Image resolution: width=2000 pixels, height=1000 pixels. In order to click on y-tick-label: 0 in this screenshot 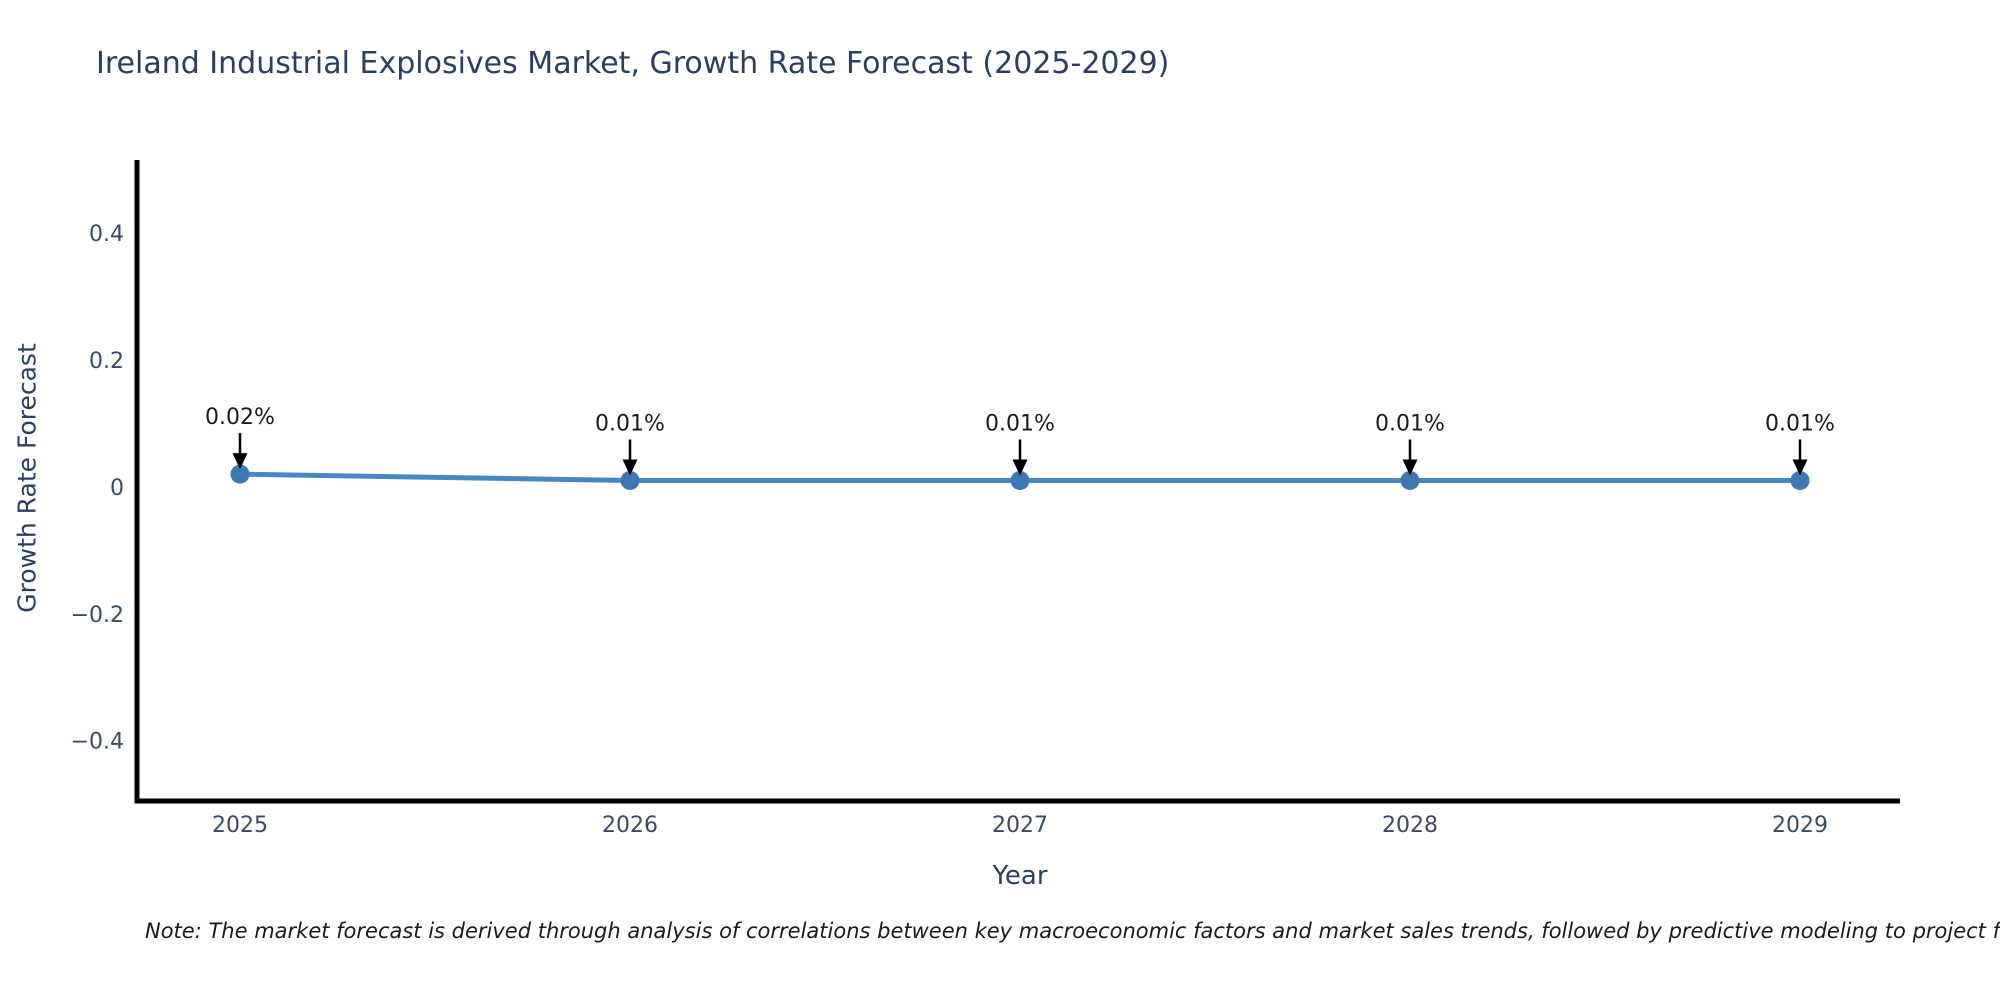, I will do `click(117, 488)`.